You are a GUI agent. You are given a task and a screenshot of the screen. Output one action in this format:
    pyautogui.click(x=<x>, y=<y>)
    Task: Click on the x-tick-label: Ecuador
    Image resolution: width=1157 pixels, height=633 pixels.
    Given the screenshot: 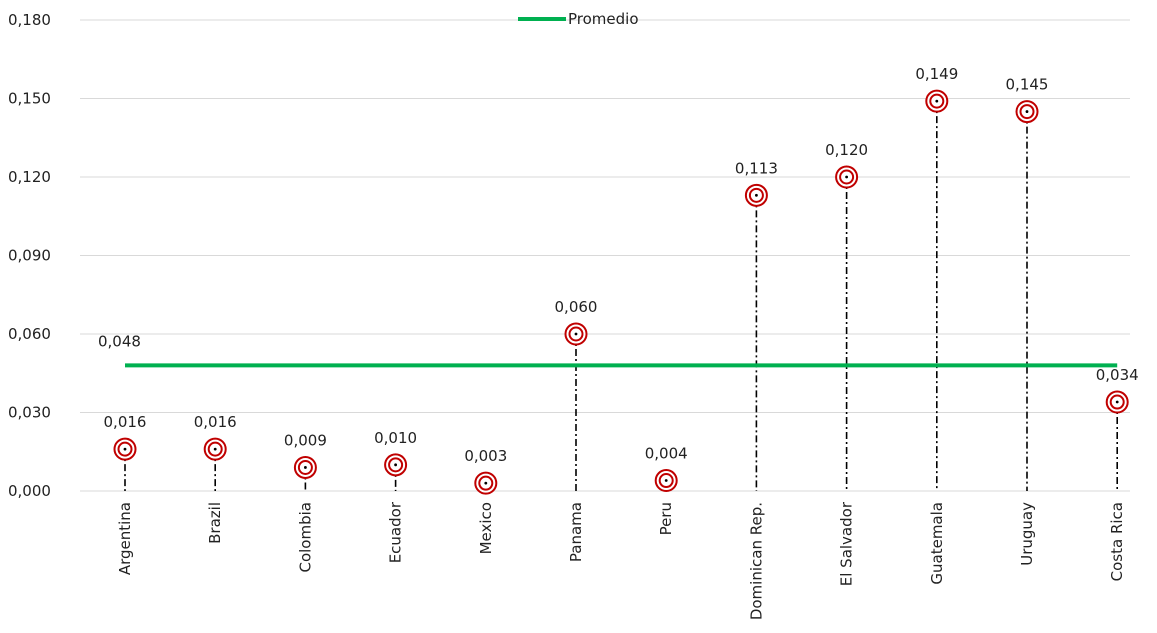 What is the action you would take?
    pyautogui.click(x=396, y=532)
    